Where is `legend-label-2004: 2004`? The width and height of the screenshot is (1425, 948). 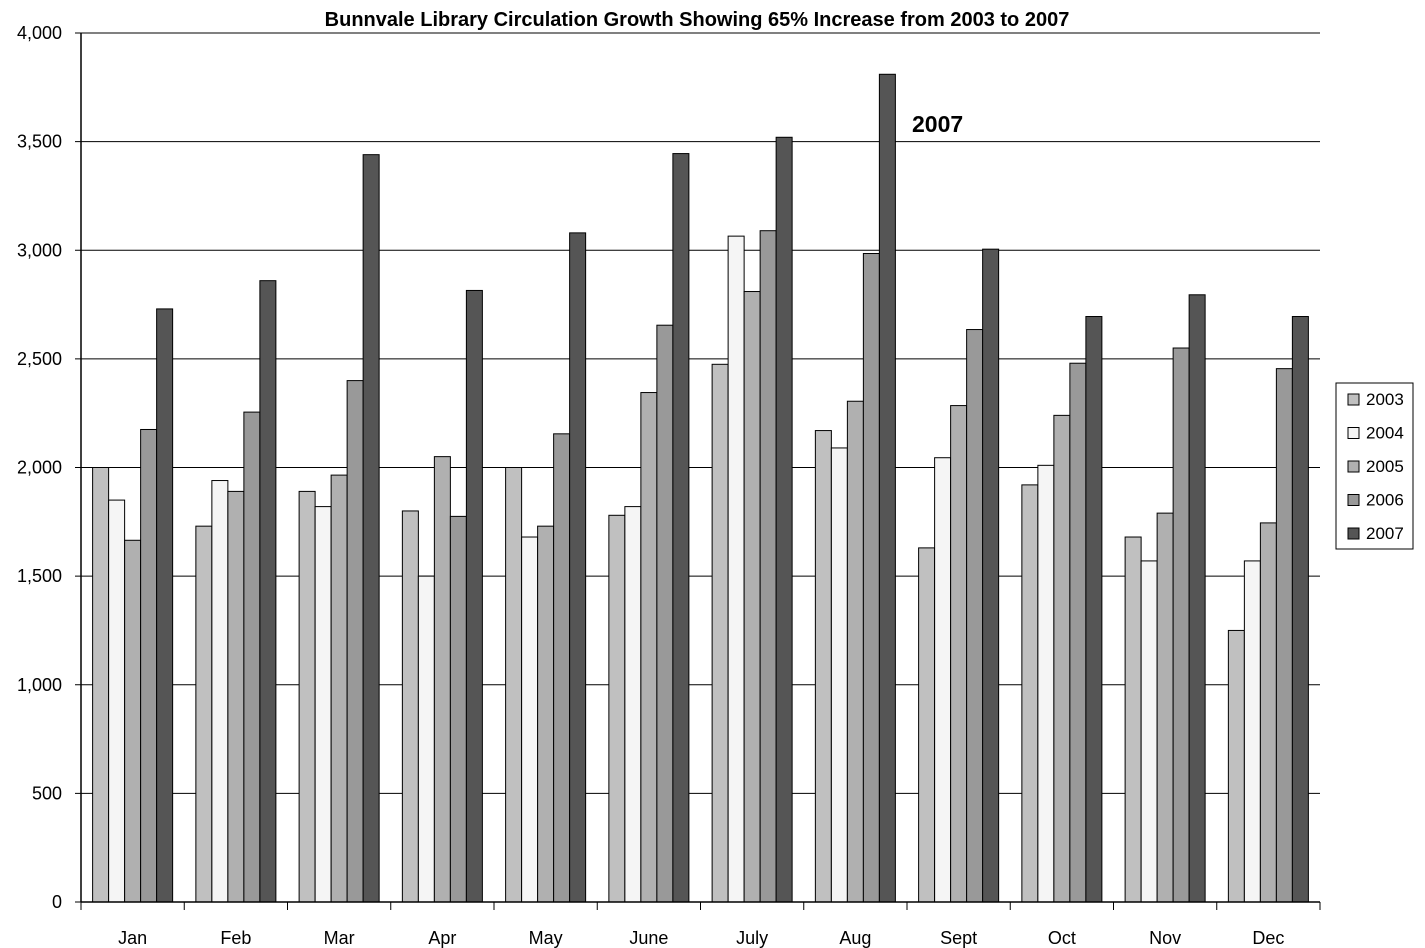 legend-label-2004: 2004 is located at coordinates (1385, 433).